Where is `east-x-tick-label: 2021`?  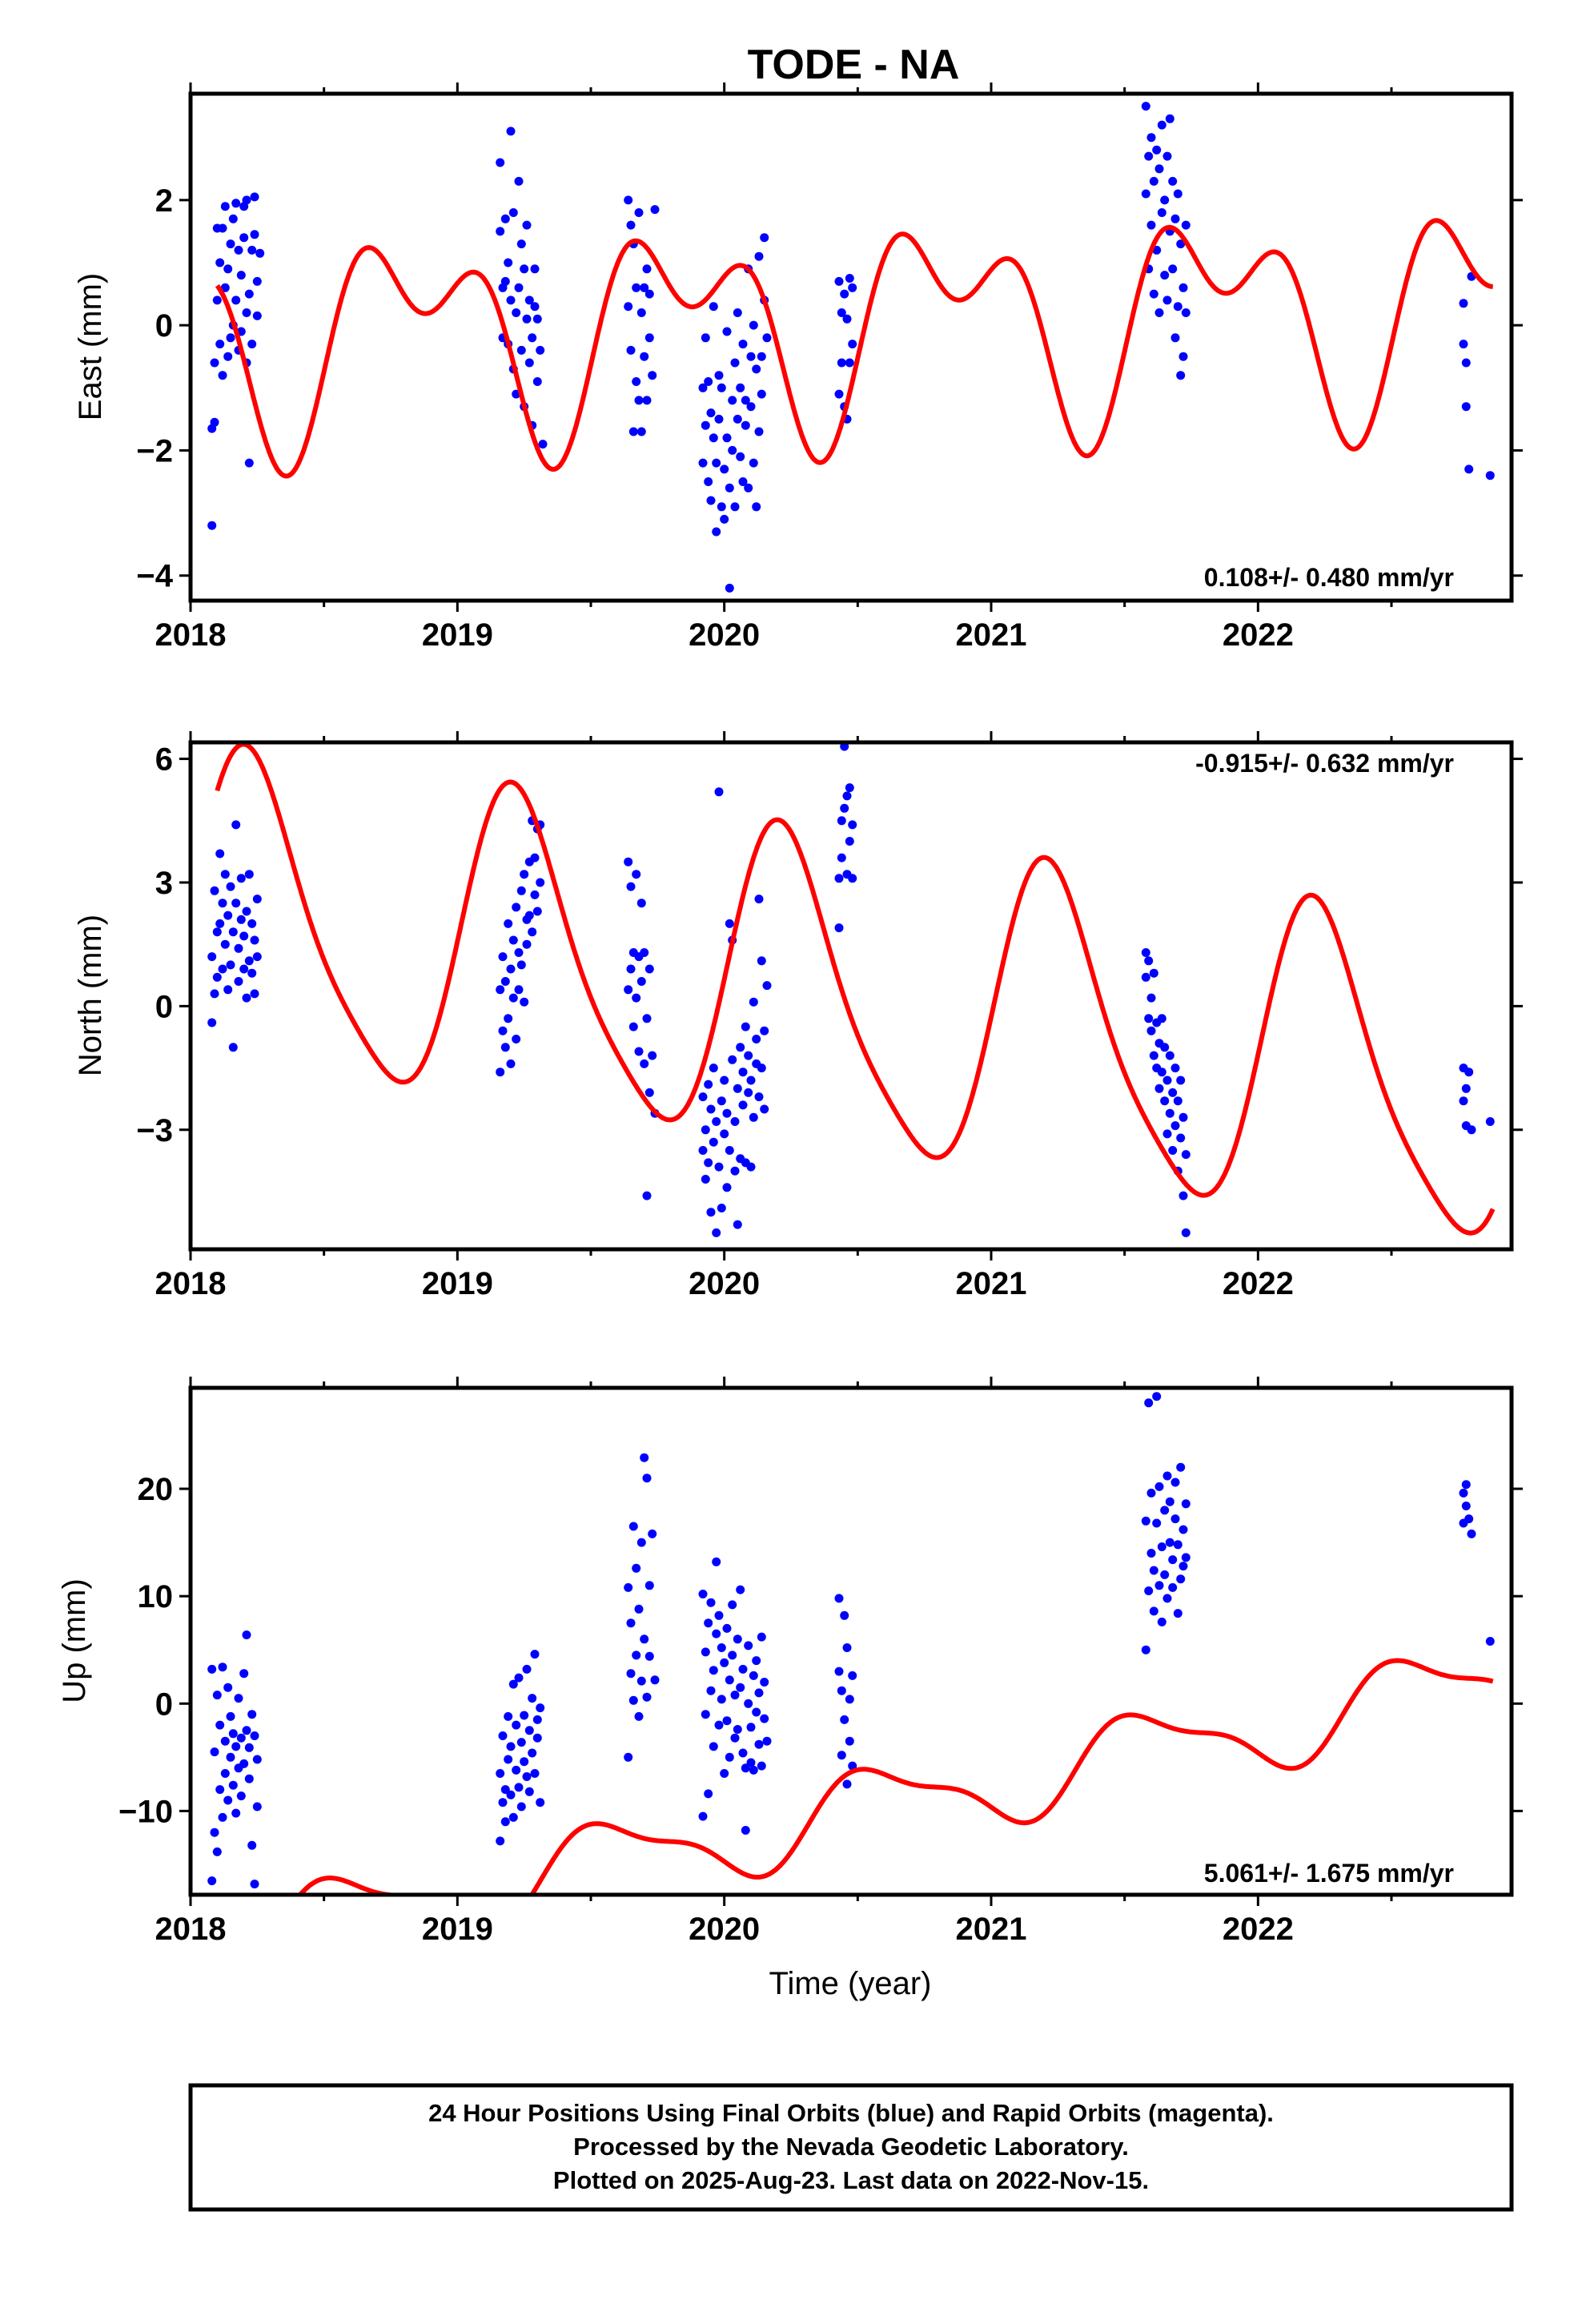 east-x-tick-label: 2021 is located at coordinates (991, 635).